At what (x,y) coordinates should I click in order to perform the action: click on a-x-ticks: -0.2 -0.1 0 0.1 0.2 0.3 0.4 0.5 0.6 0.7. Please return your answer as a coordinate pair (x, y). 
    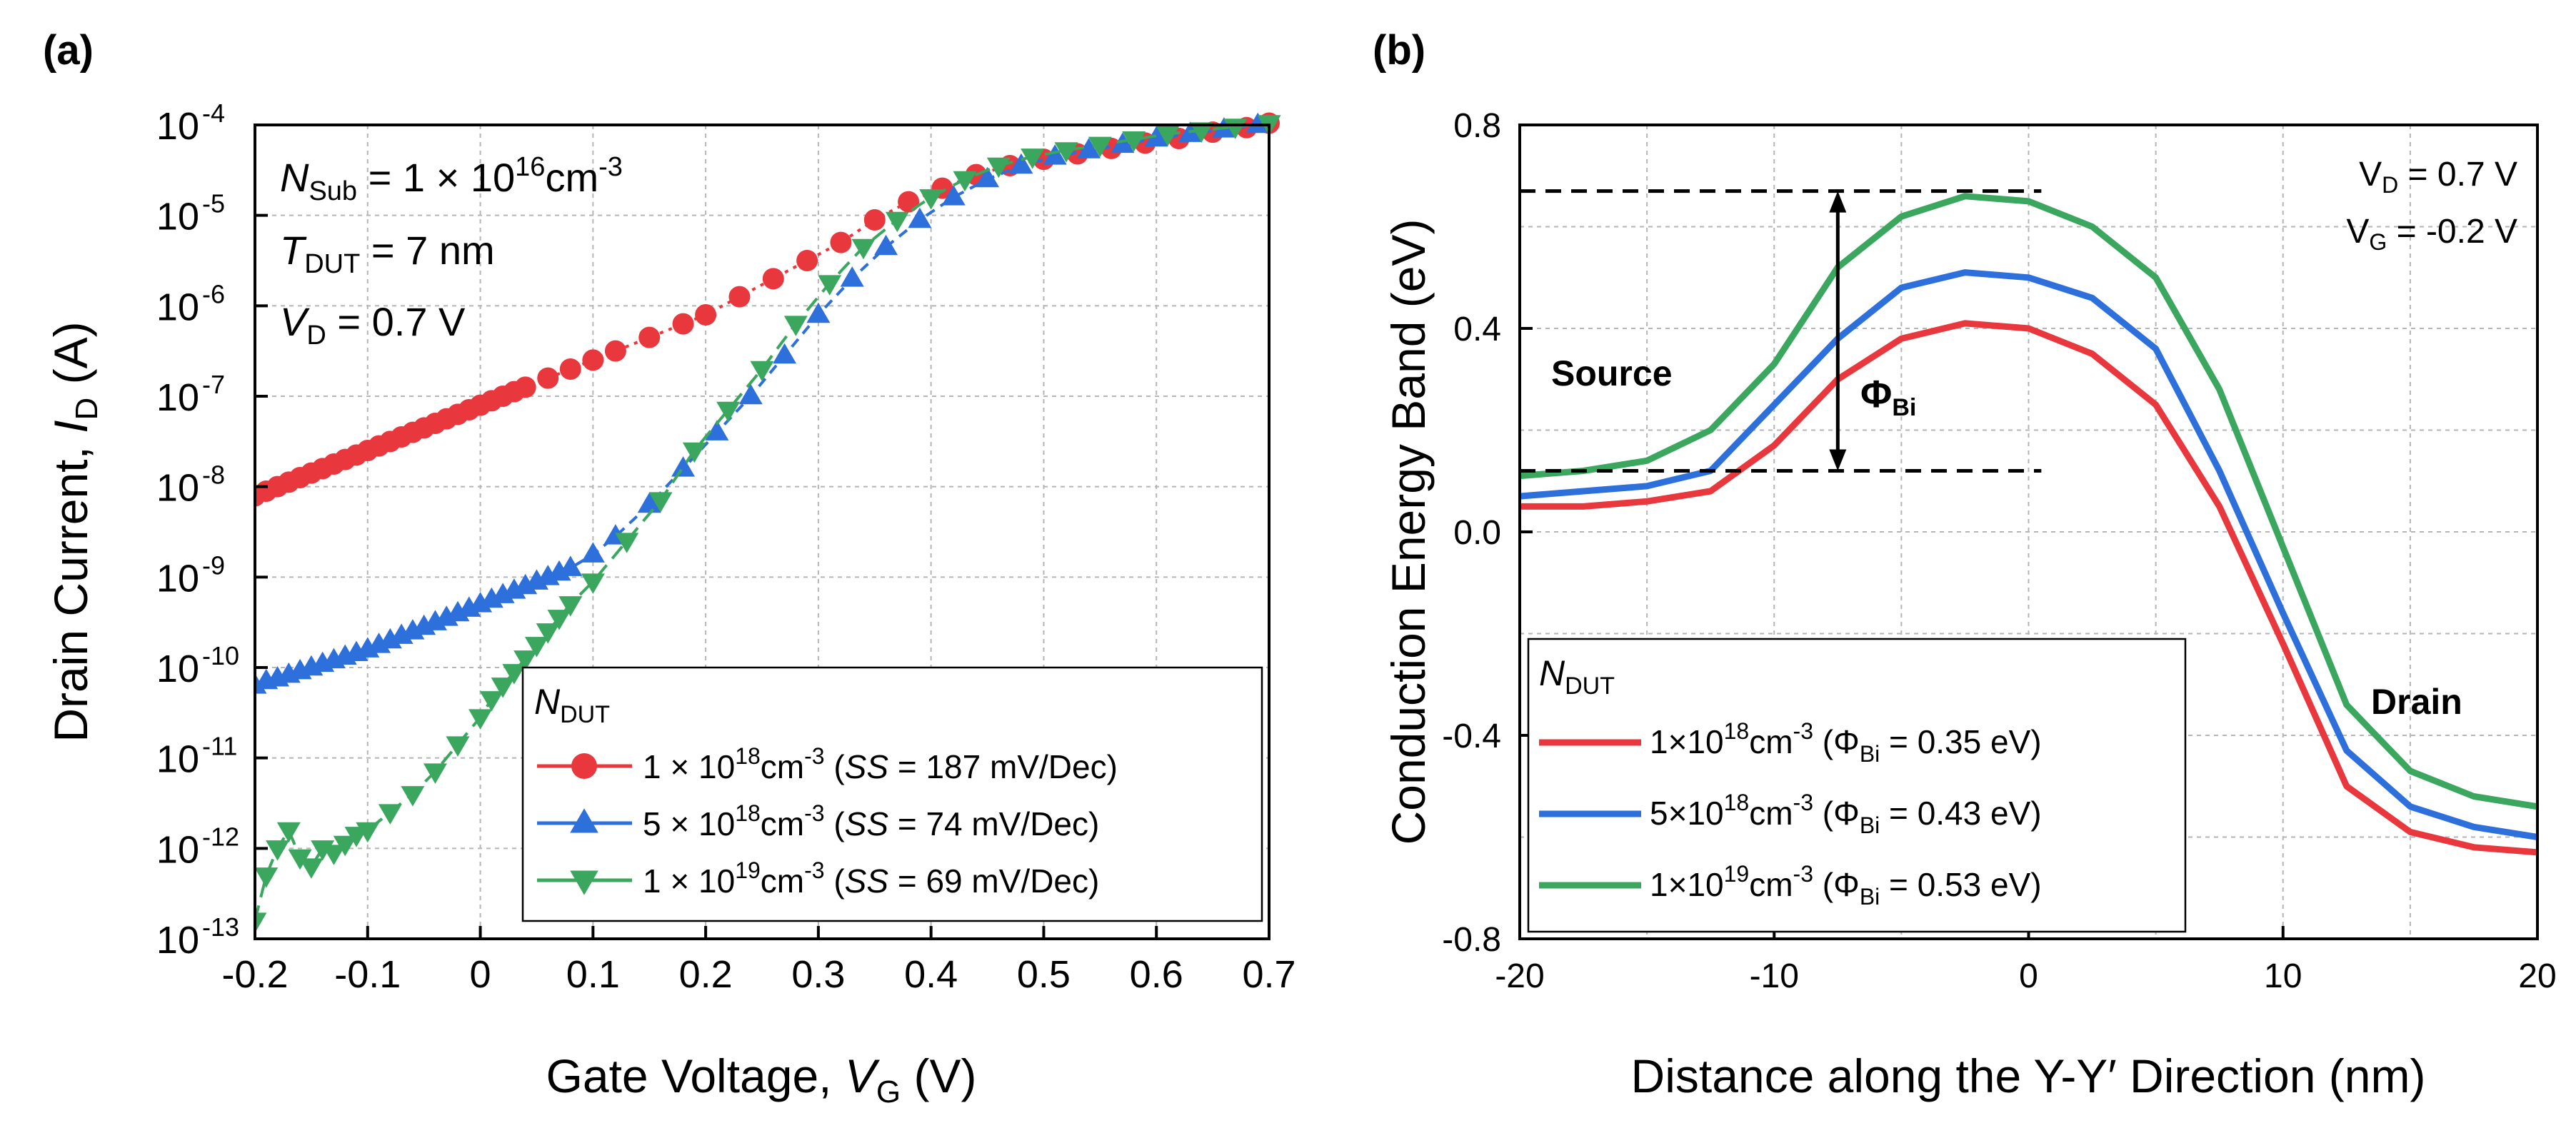
    Looking at the image, I should click on (758, 961).